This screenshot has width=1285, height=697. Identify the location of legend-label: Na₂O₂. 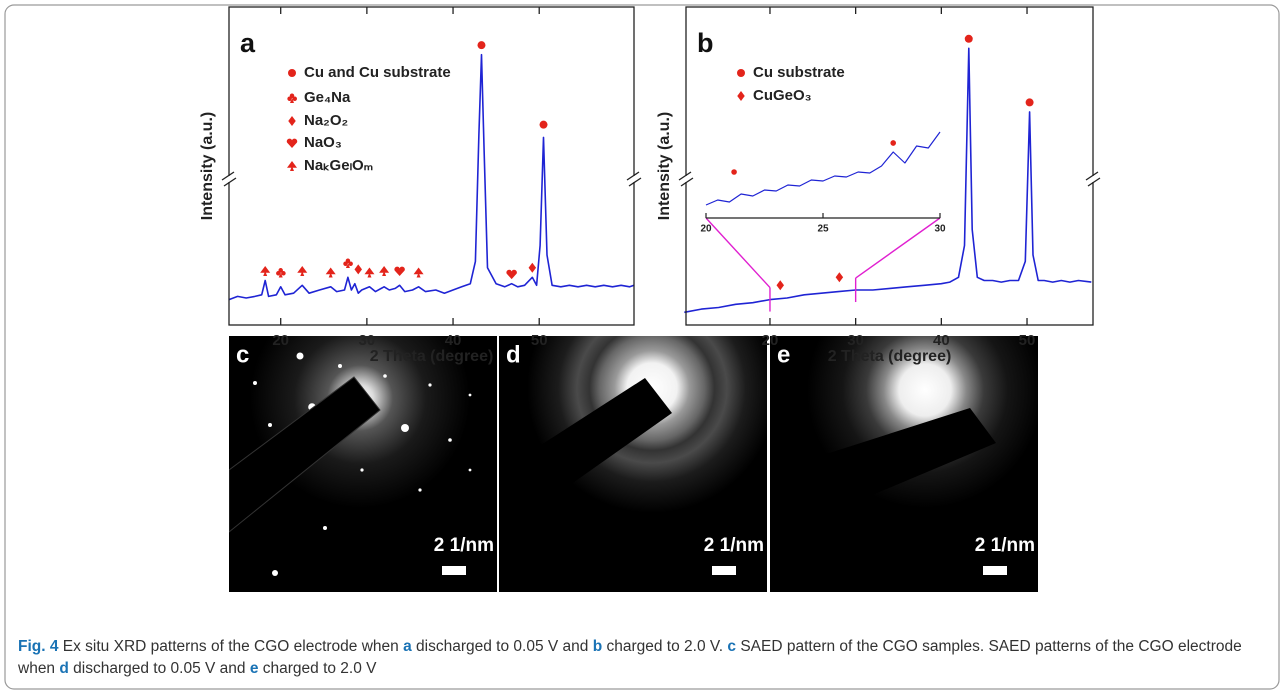
(326, 120).